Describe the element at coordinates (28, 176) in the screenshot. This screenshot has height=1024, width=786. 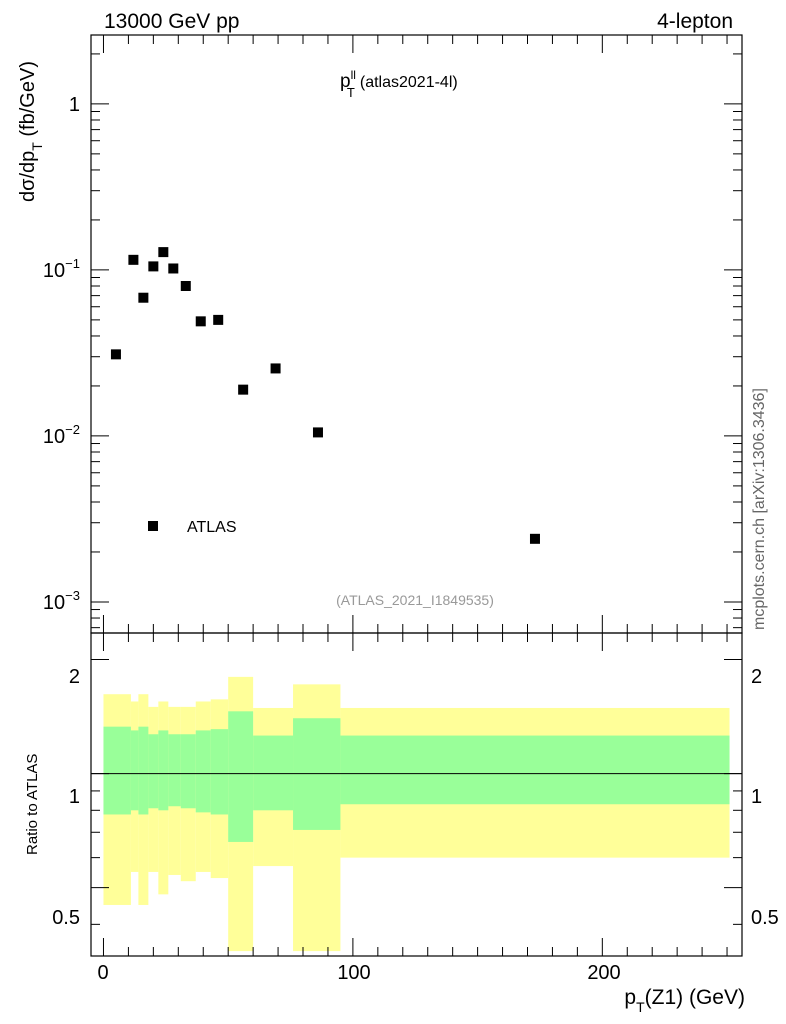
I see `main-y-axis-title-pre: dσ/dp` at that location.